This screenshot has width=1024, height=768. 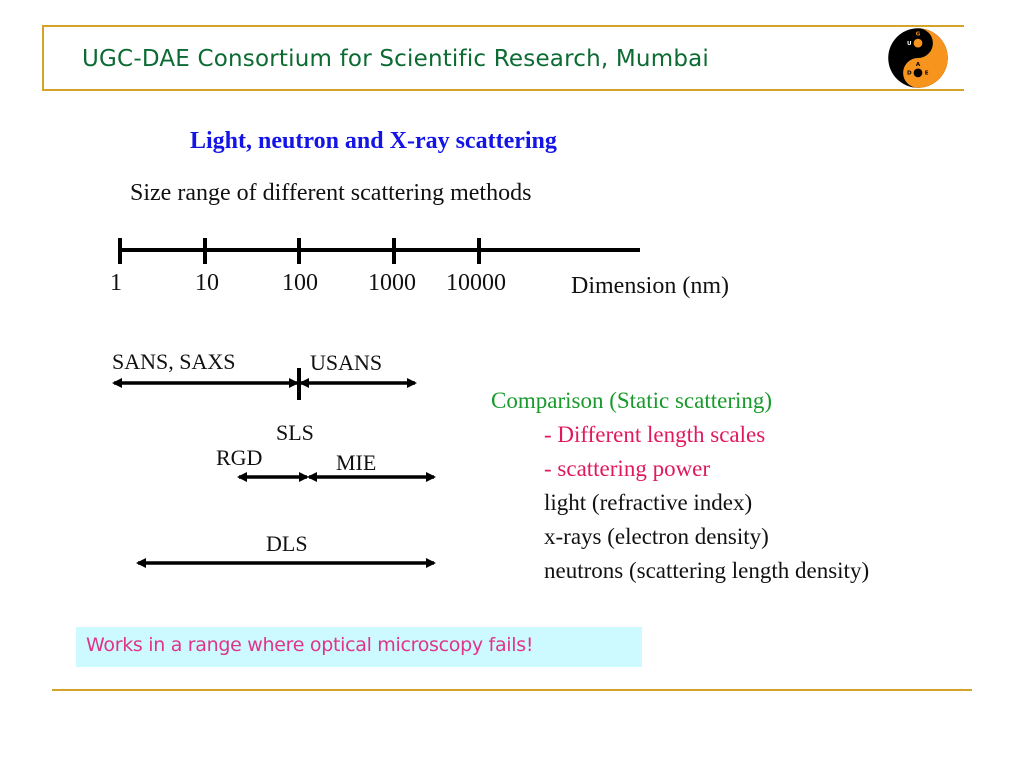 I want to click on label-rgd: RGD, so click(x=239, y=457).